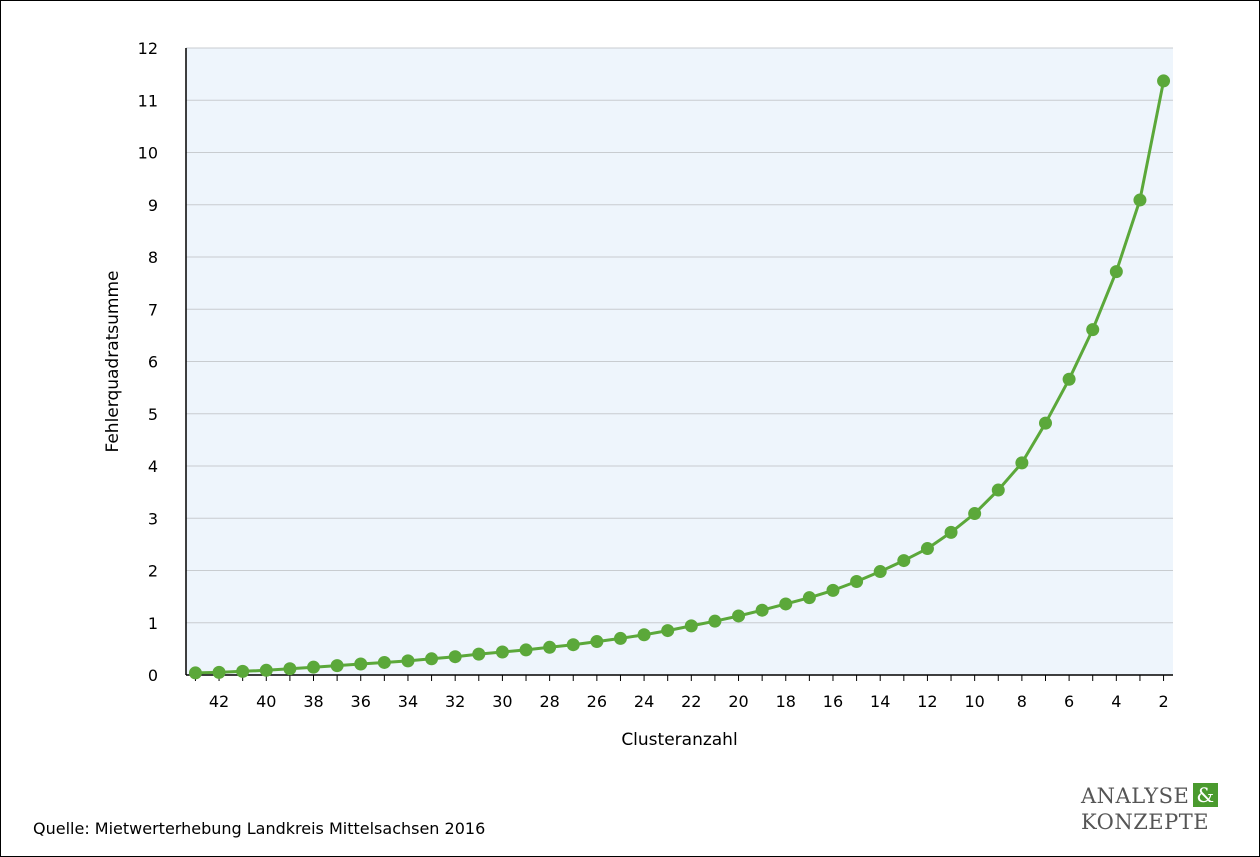  I want to click on company-logo: ANALYSE & KONZEPTE, so click(1161, 809).